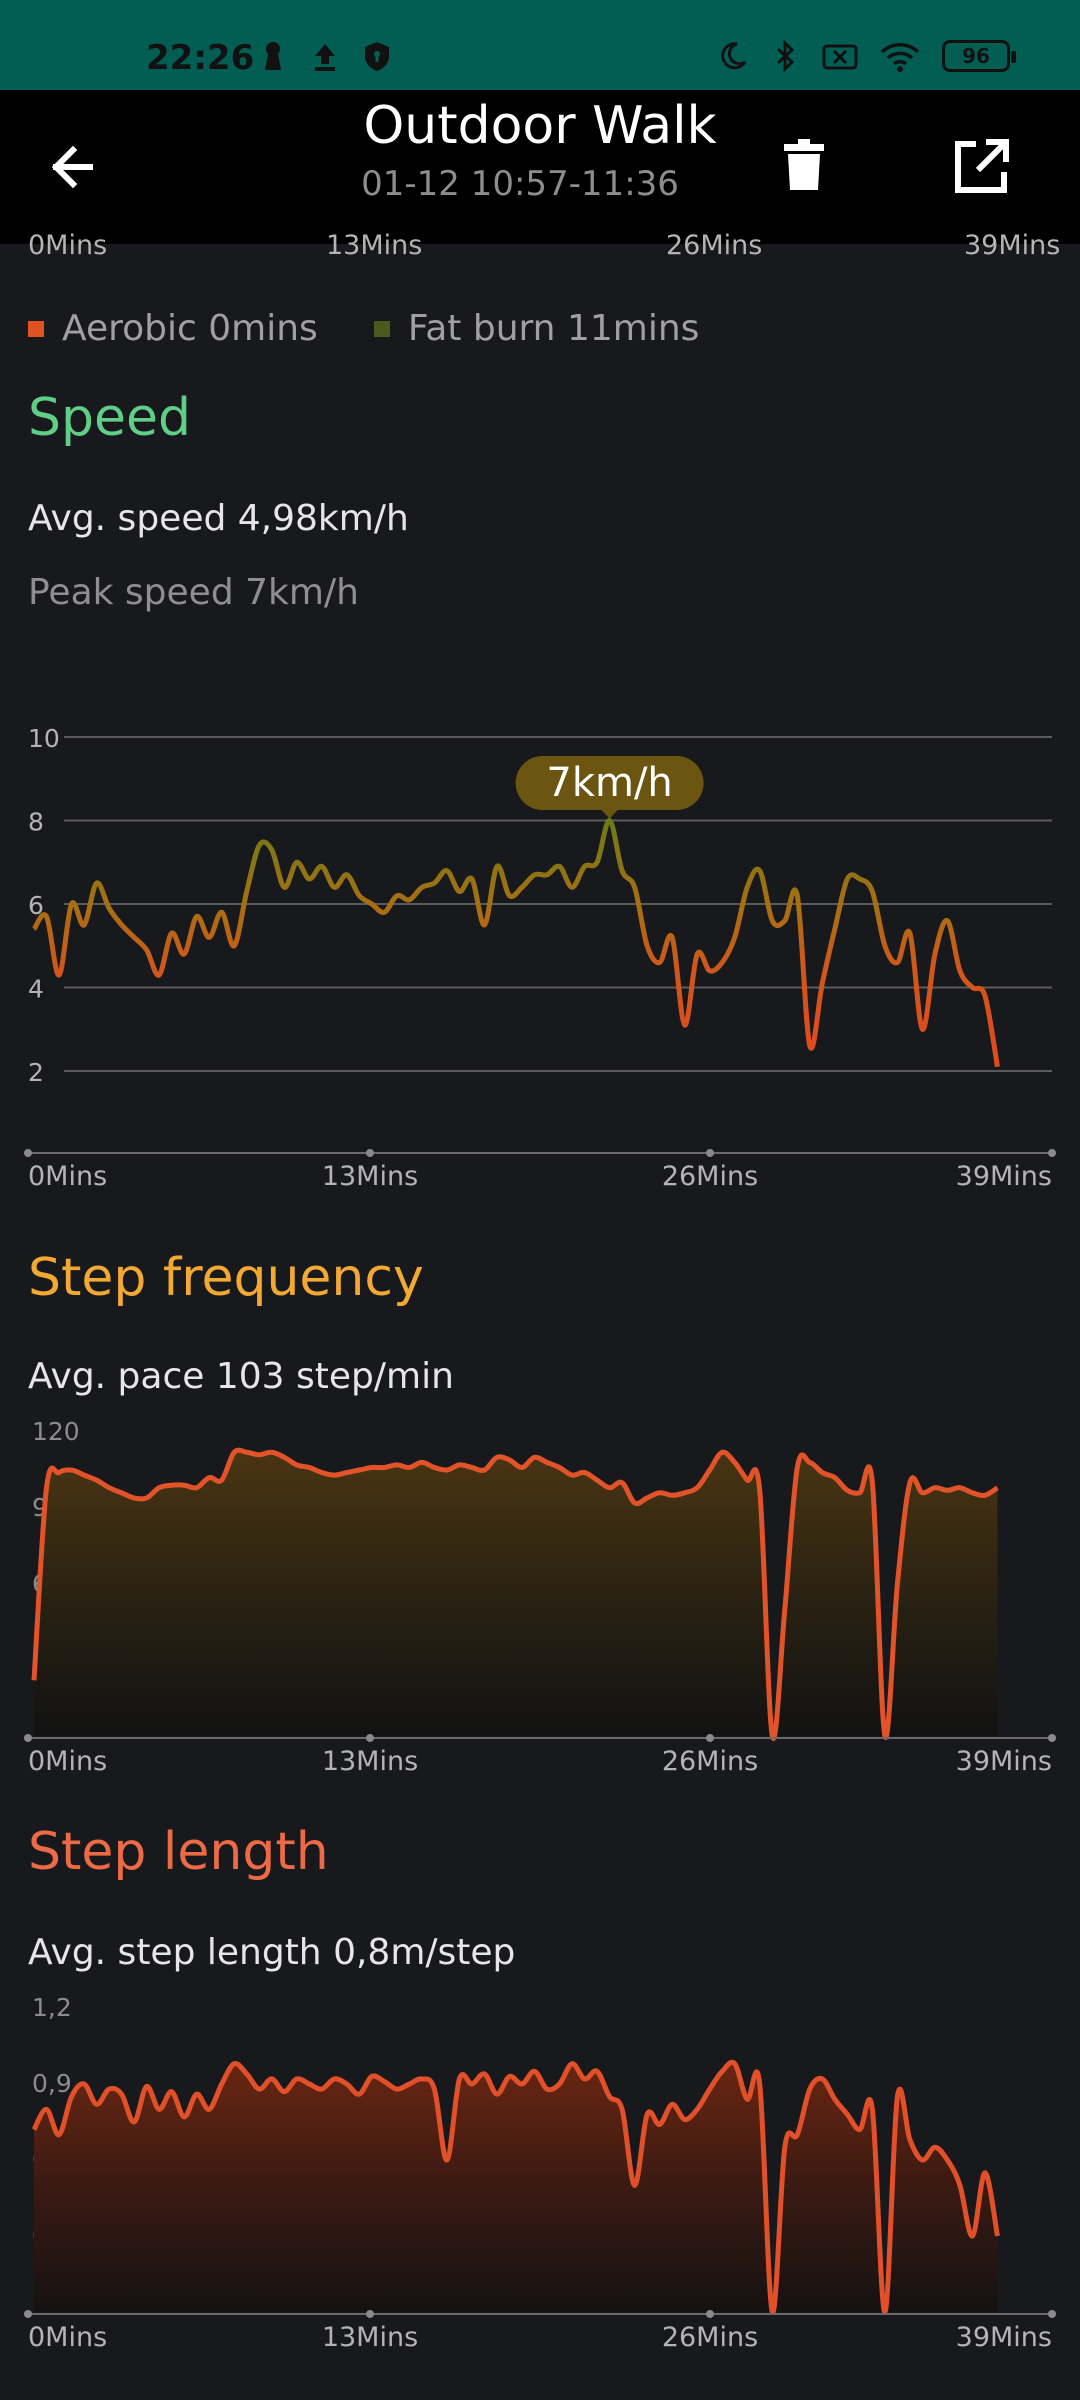 The height and width of the screenshot is (2400, 1080). I want to click on y-tick-label: 1,2, so click(52, 2007).